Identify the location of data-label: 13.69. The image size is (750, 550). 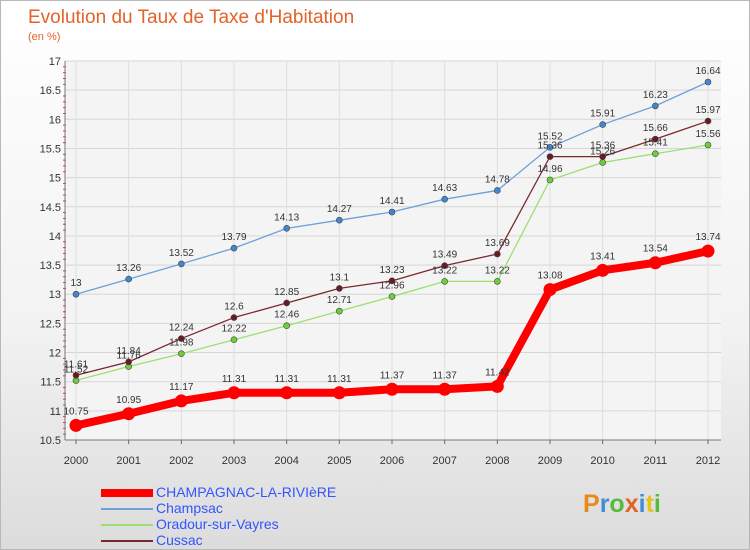
(497, 243).